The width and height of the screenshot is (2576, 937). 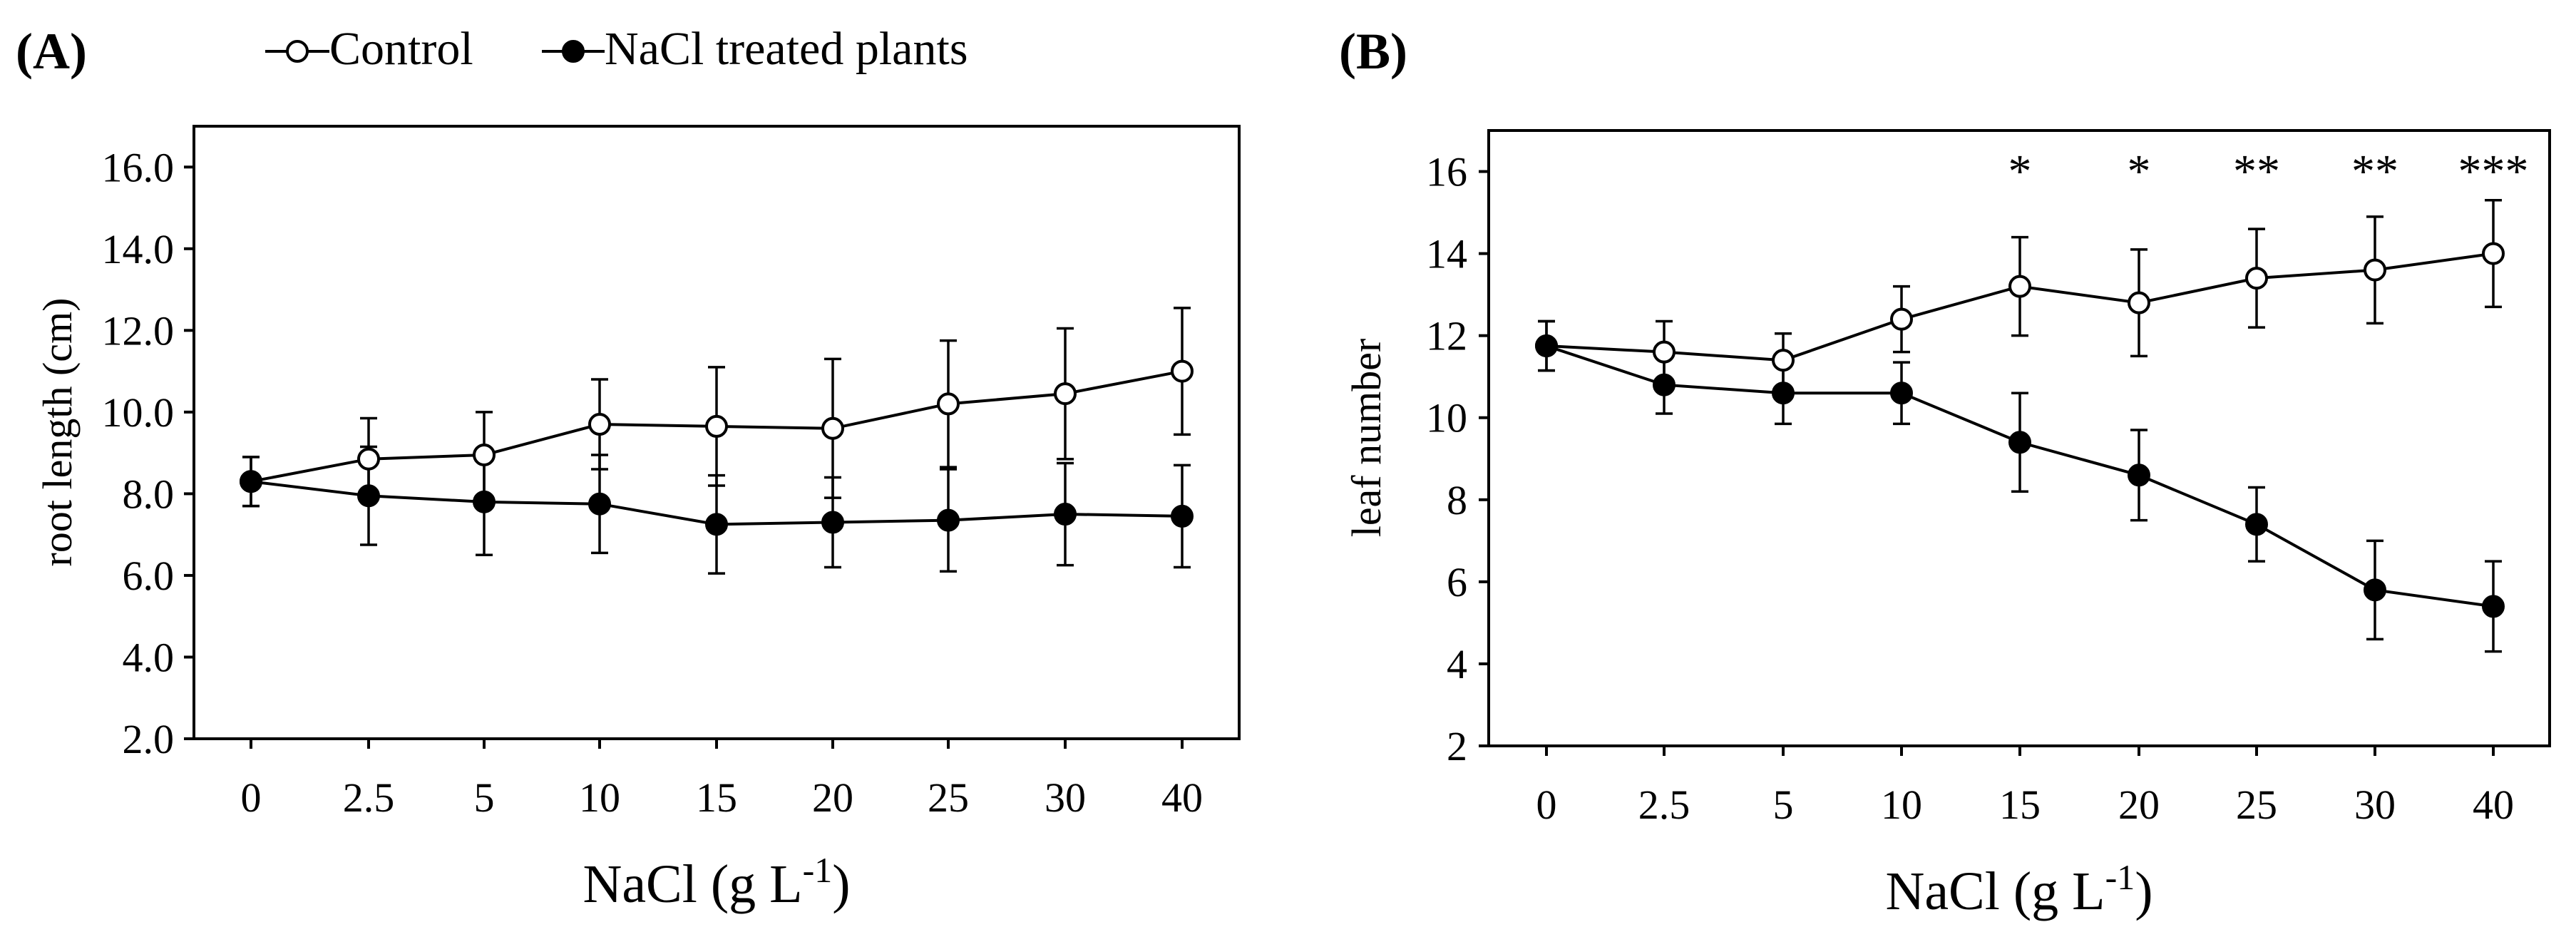 I want to click on x-tick-label-b: 0, so click(x=1546, y=805).